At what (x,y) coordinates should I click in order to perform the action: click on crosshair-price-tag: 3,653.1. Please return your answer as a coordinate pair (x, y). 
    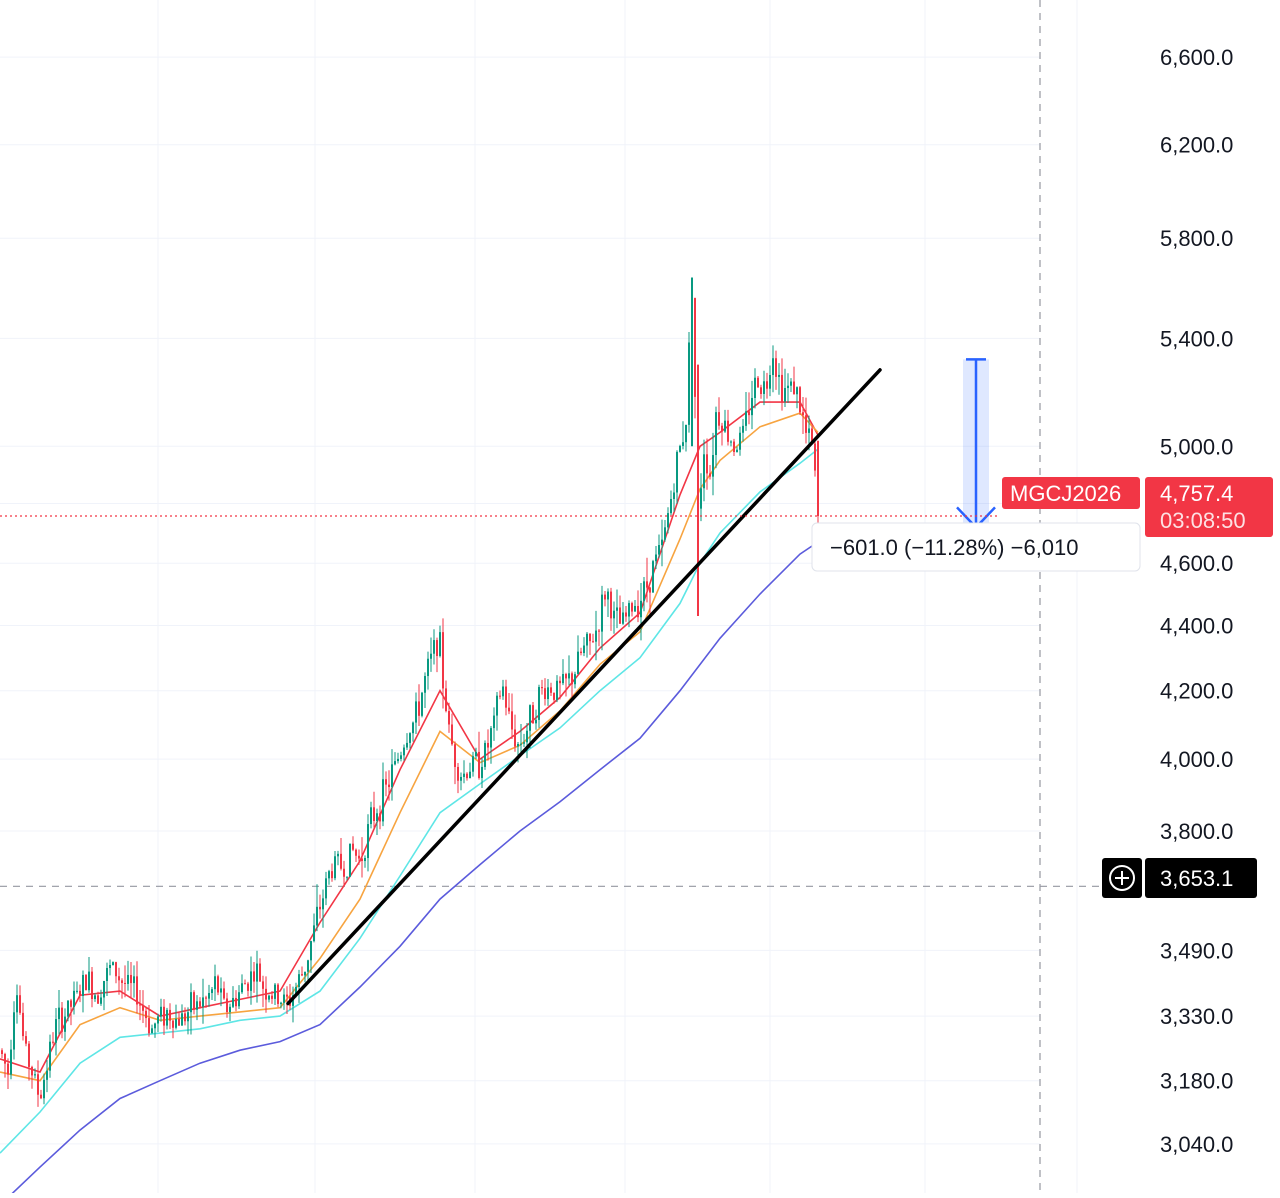
    Looking at the image, I should click on (1179, 878).